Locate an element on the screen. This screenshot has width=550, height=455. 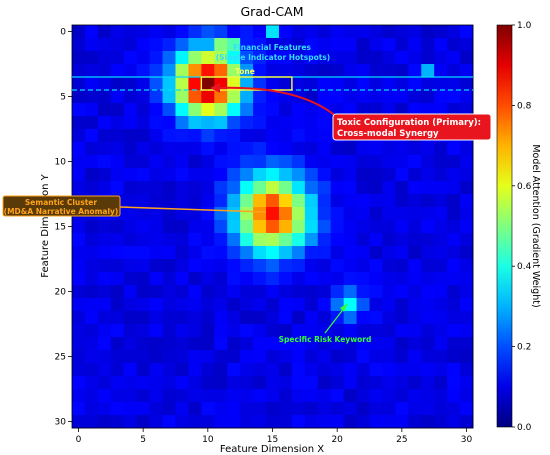
x-tick-label: 25 is located at coordinates (401, 440).